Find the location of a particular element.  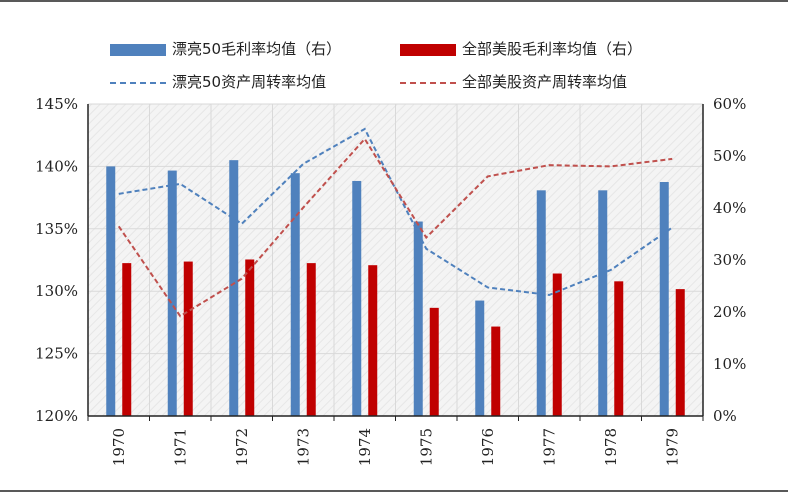

y-right-tick-label: 50% is located at coordinates (729, 156).